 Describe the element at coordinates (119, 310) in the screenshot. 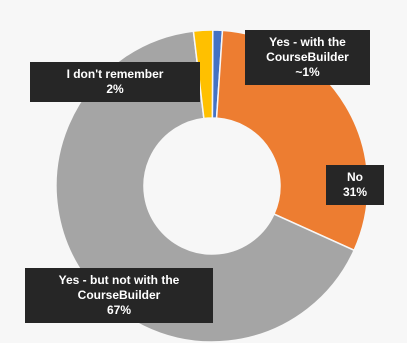

I see `value-label: 67%` at that location.